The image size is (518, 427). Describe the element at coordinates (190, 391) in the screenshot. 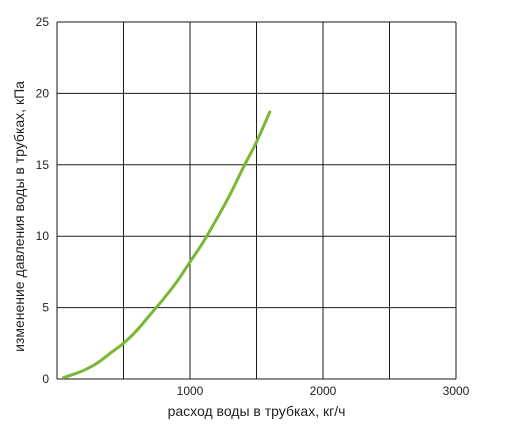

I see `x-tick-label: 1000` at that location.